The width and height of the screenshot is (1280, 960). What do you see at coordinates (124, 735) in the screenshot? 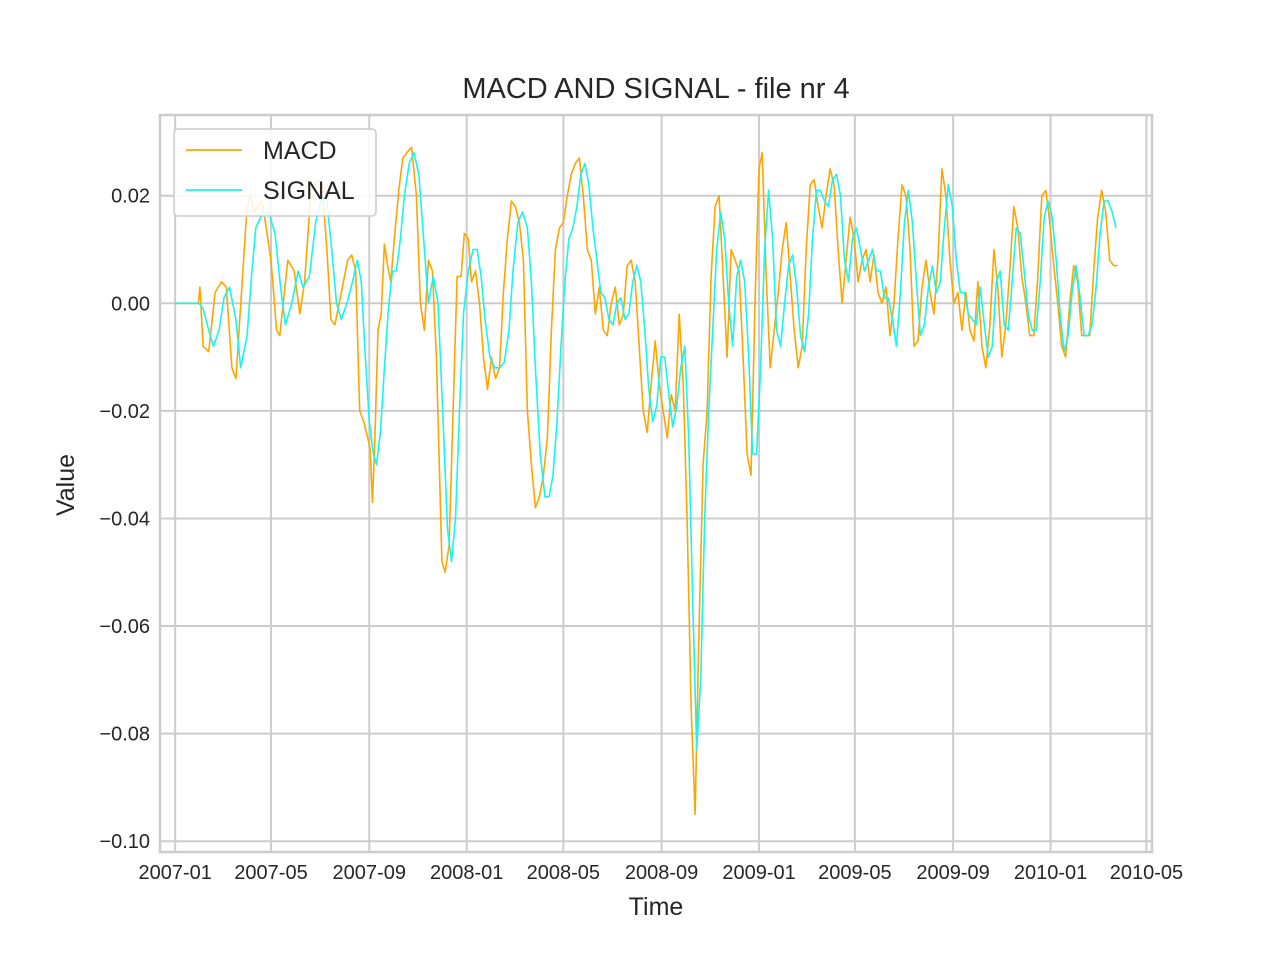
I see `y-tick-label: −0.08` at bounding box center [124, 735].